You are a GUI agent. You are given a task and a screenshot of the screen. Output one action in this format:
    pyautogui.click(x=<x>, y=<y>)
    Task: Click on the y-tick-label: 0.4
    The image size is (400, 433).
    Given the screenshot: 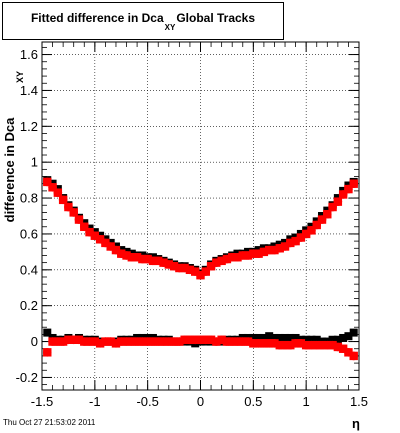 What is the action you would take?
    pyautogui.click(x=29, y=269)
    